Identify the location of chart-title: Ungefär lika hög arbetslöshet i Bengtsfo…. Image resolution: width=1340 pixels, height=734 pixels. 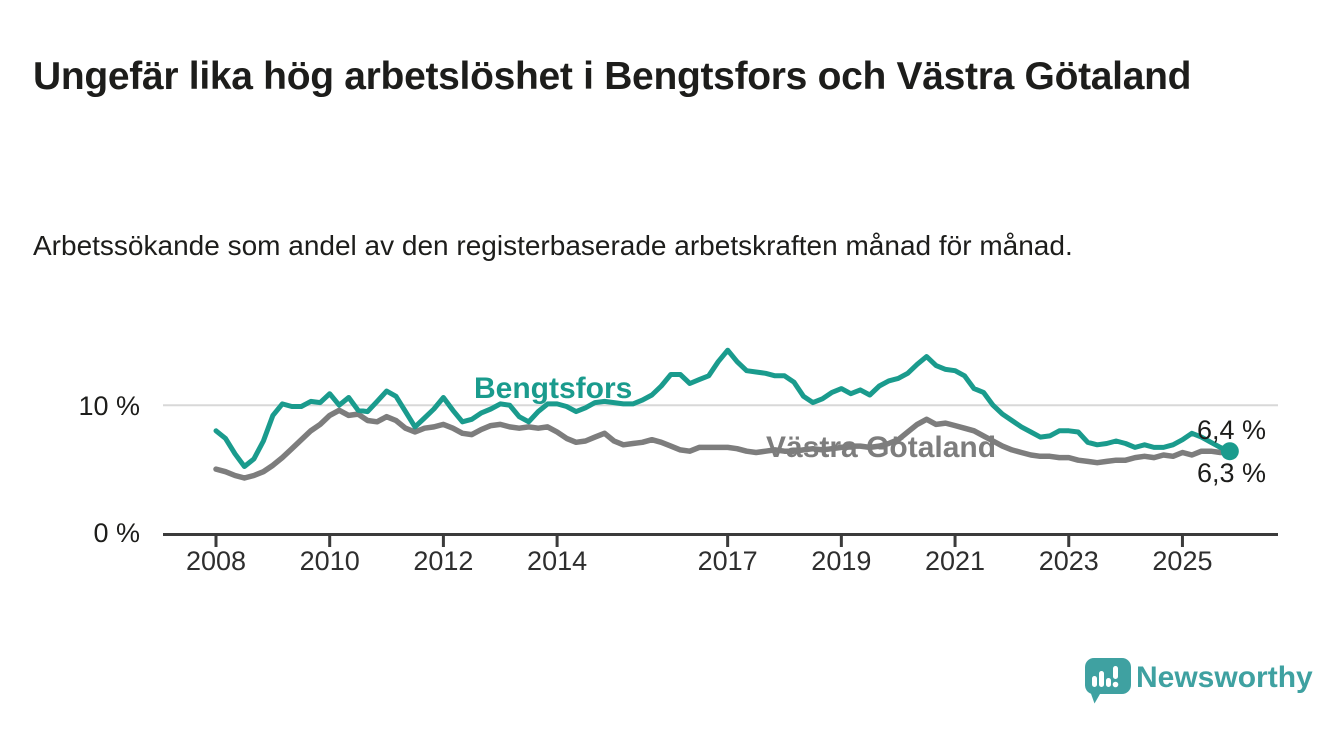
(612, 77).